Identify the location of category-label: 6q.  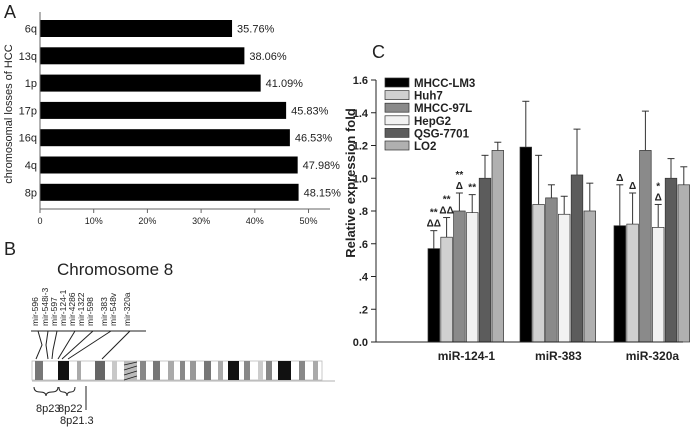
(31, 30).